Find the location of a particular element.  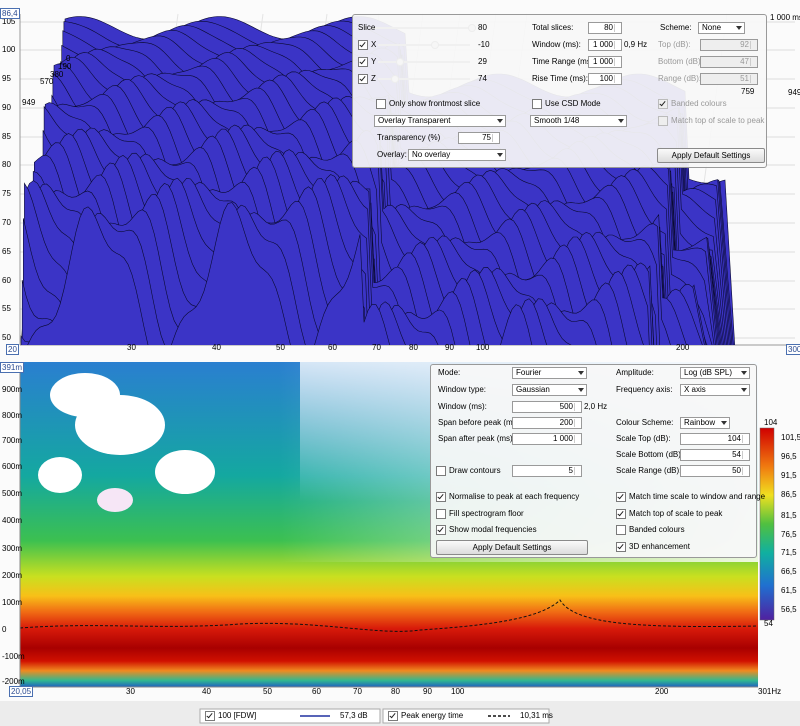

dropdown: Fourier is located at coordinates (549, 373).